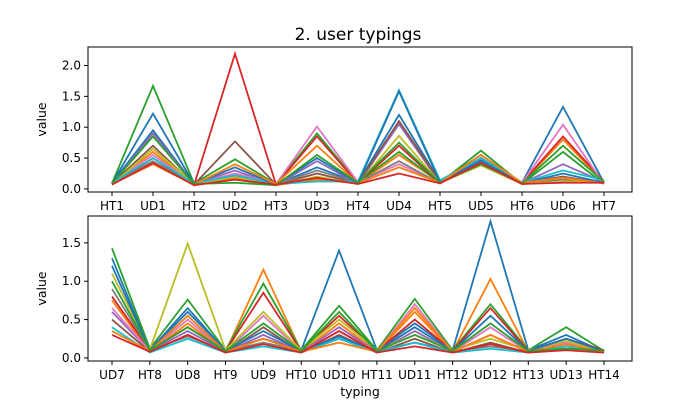  What do you see at coordinates (112, 375) in the screenshot?
I see `bottom-x-tick-label: UD7` at bounding box center [112, 375].